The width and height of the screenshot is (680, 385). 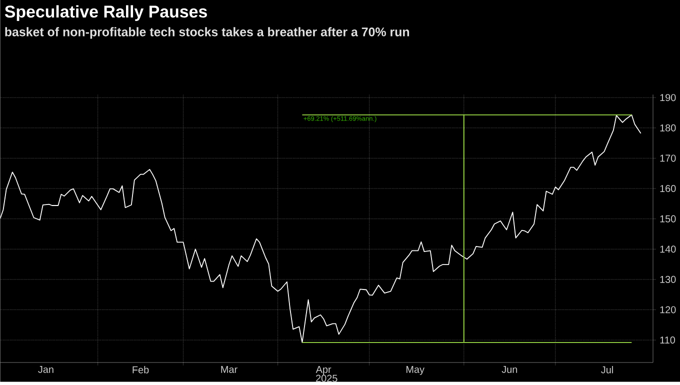 What do you see at coordinates (510, 369) in the screenshot?
I see `x-tick-label: Jun` at bounding box center [510, 369].